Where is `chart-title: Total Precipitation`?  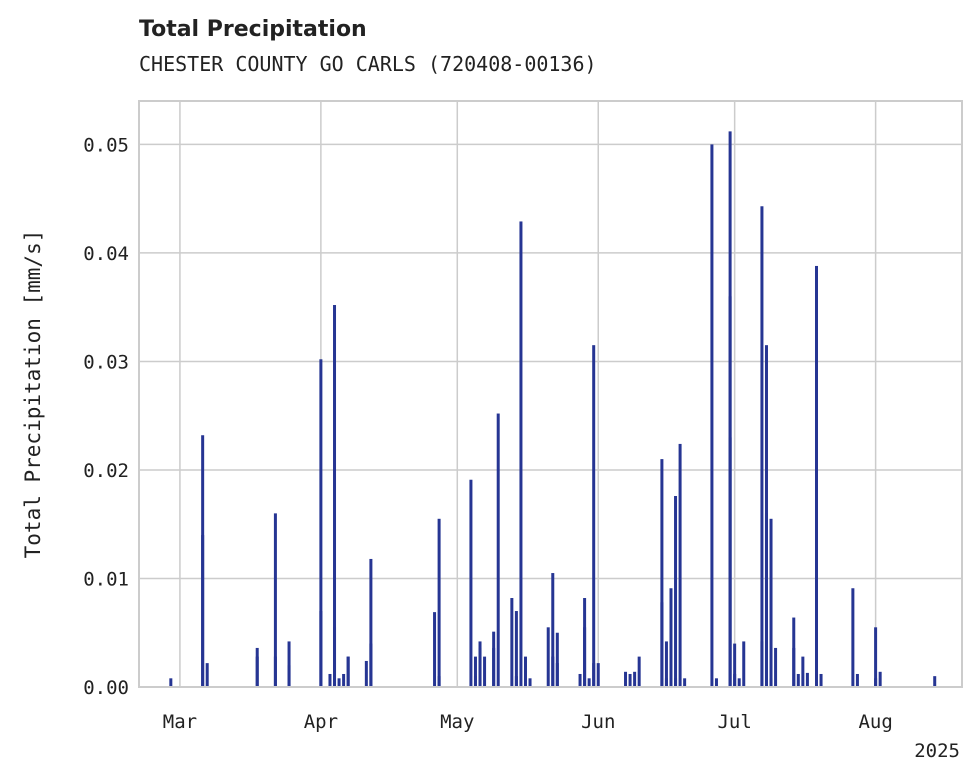
chart-title: Total Precipitation is located at coordinates (253, 29).